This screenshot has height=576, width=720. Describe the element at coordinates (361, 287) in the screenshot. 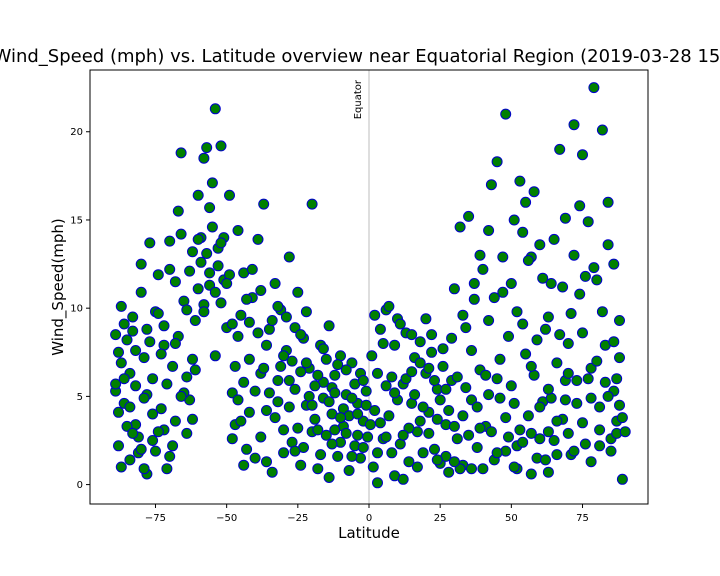

I see `equator-reference: Equator` at that location.